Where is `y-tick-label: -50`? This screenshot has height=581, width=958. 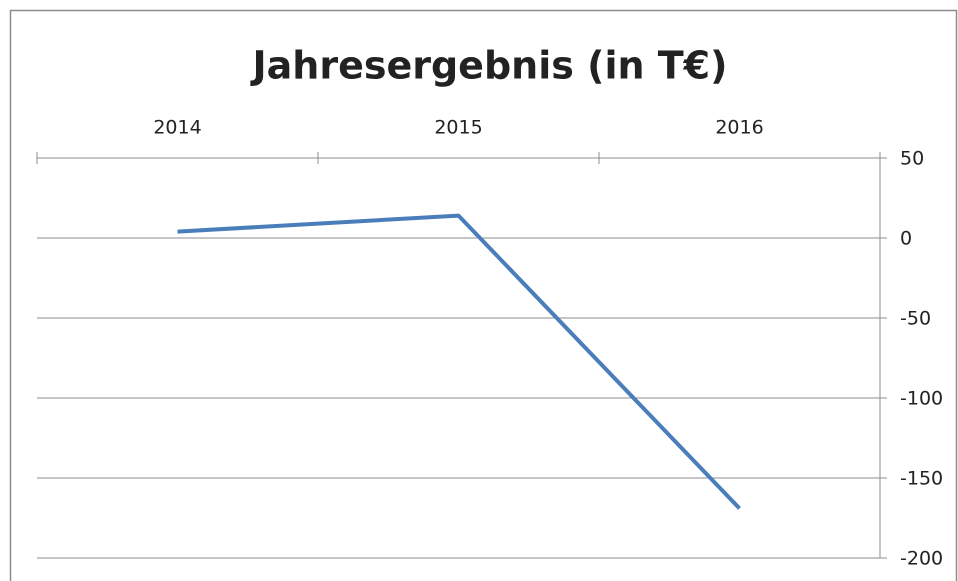 y-tick-label: -50 is located at coordinates (915, 319).